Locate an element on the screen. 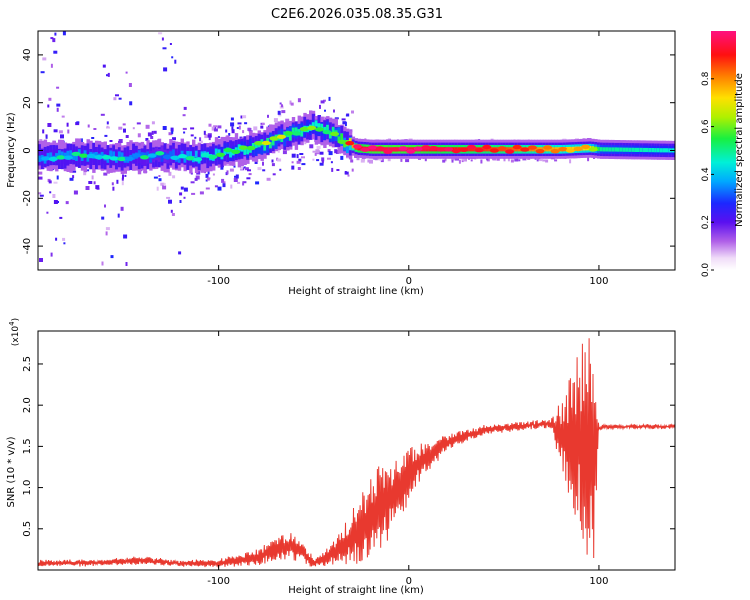 Image resolution: width=750 pixels, height=600 pixels. colorbar-label: Normalized spectral amplitude is located at coordinates (739, 150).